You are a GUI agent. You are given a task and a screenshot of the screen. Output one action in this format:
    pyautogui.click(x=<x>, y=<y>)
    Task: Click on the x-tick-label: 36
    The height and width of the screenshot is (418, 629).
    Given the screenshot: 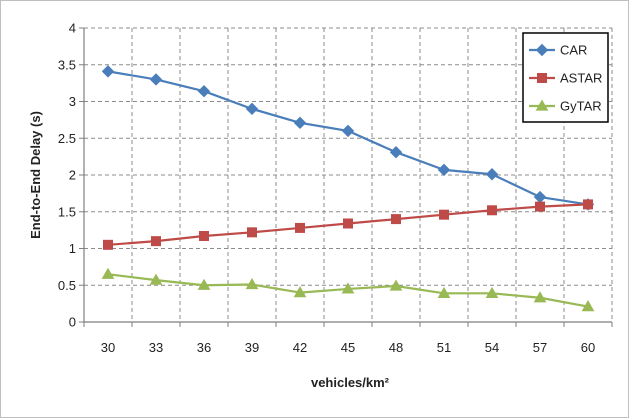 What is the action you would take?
    pyautogui.click(x=204, y=347)
    